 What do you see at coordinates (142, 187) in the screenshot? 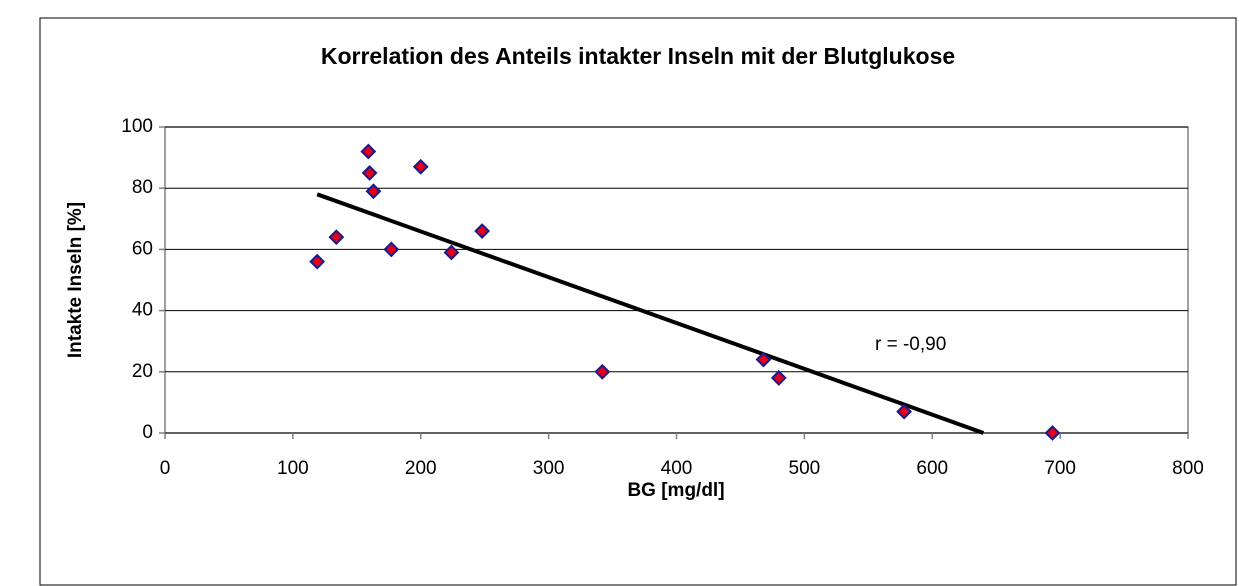
I see `y-tick-label: 80` at bounding box center [142, 187].